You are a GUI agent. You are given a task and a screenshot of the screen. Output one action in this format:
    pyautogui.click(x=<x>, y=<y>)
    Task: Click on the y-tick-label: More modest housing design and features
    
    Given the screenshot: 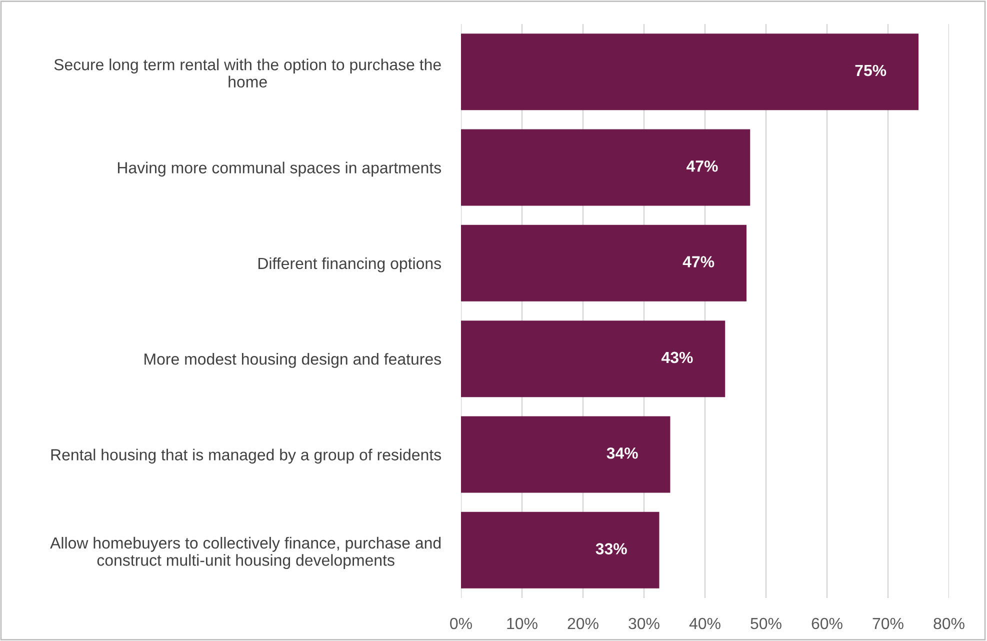 What is the action you would take?
    pyautogui.click(x=293, y=360)
    